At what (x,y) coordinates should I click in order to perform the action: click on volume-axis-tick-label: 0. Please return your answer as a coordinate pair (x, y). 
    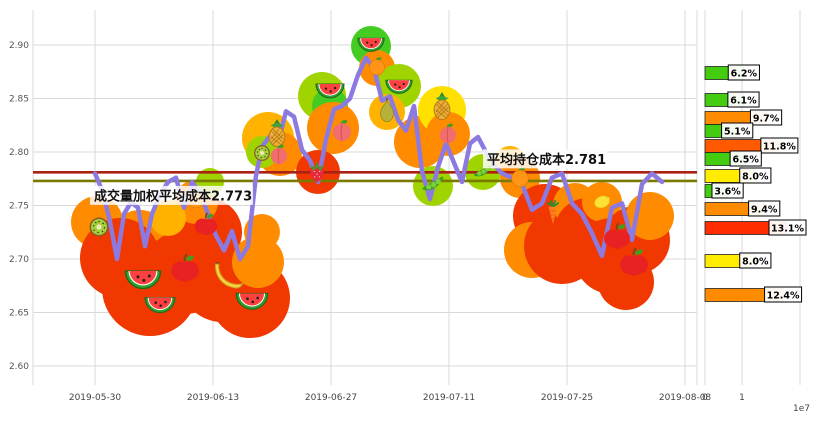
    Looking at the image, I should click on (705, 398).